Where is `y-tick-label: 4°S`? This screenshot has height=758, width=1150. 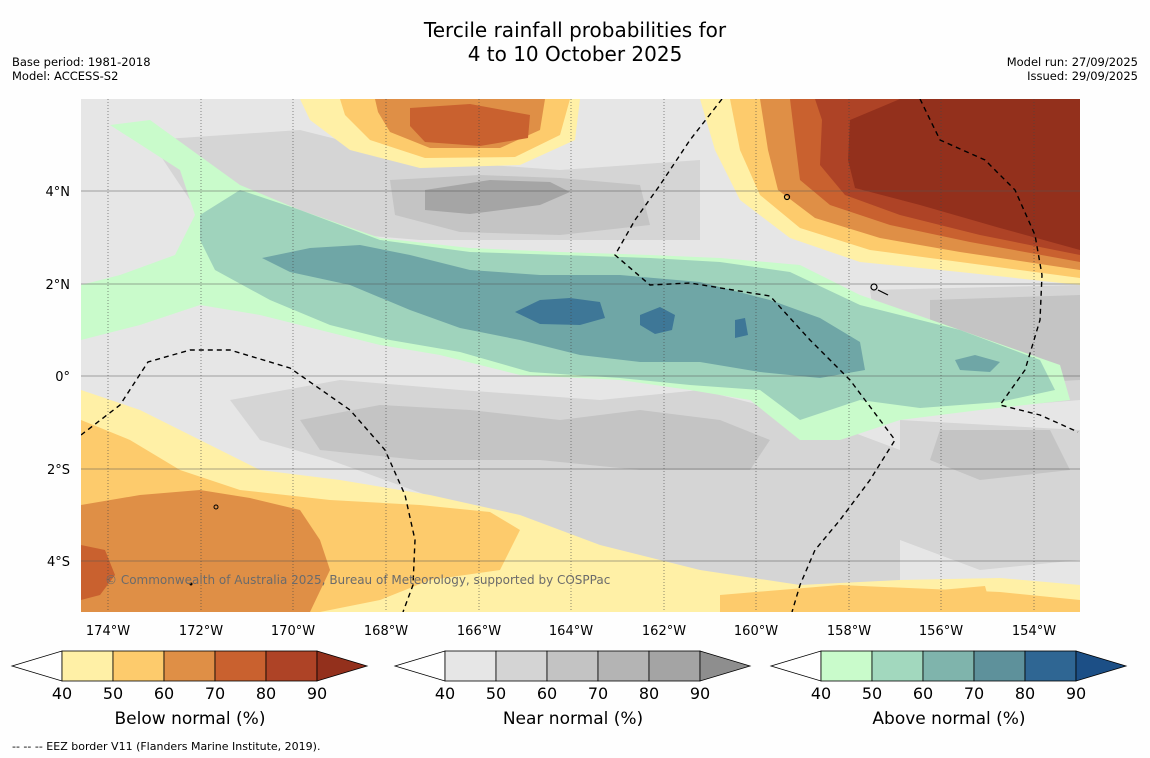
y-tick-label: 4°S is located at coordinates (58, 562).